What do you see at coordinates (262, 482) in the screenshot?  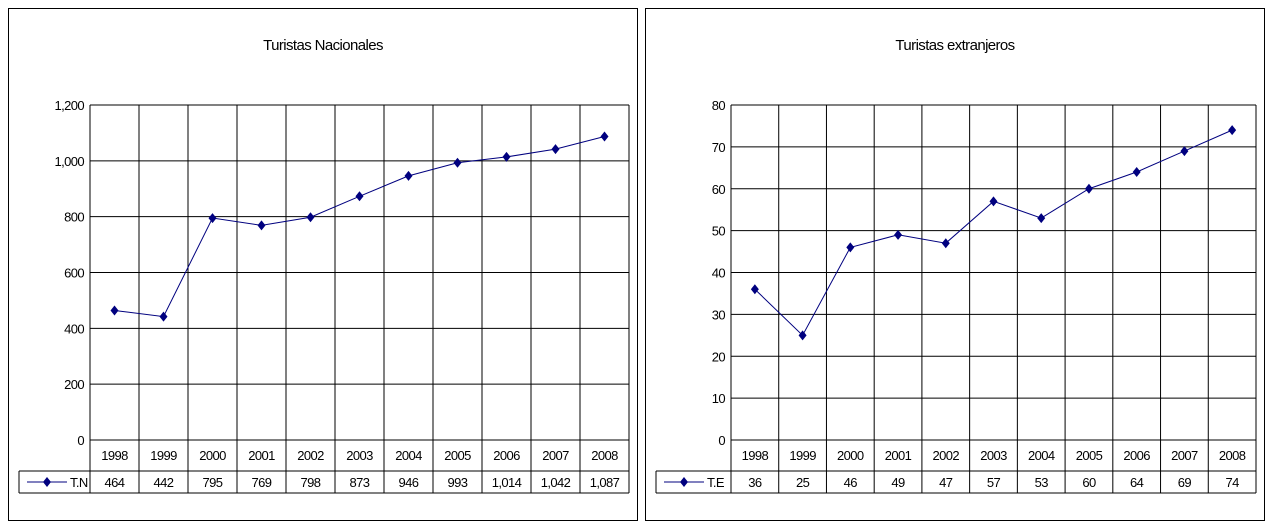 I see `data-table-value: 769` at bounding box center [262, 482].